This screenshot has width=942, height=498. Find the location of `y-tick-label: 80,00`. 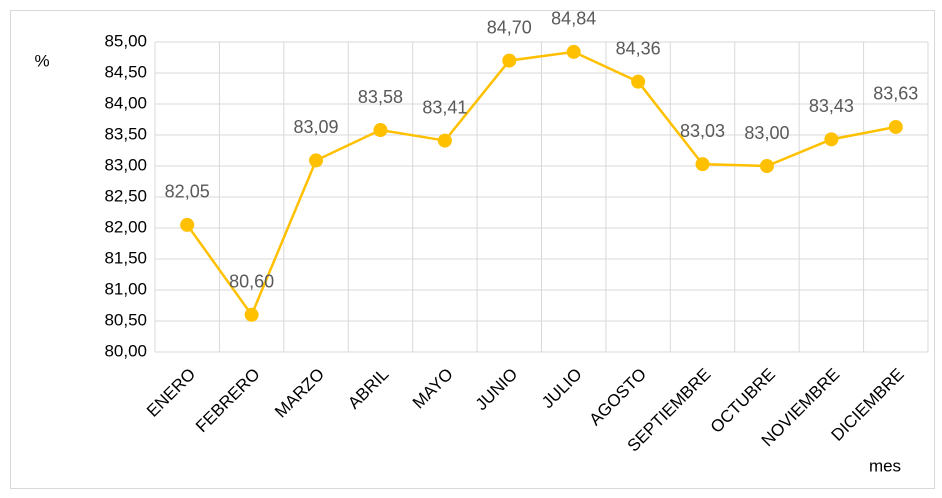

y-tick-label: 80,00 is located at coordinates (125, 350).